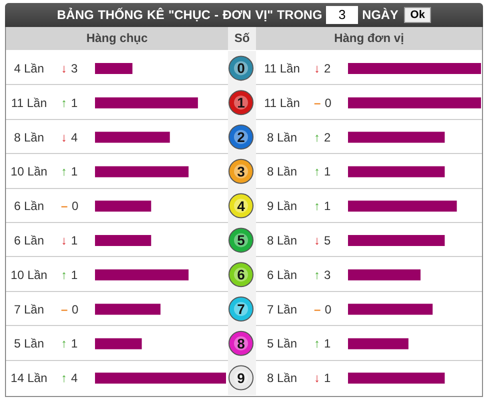 The height and width of the screenshot is (400, 487). I want to click on chart-title: Hàng đơn vị, so click(369, 38).